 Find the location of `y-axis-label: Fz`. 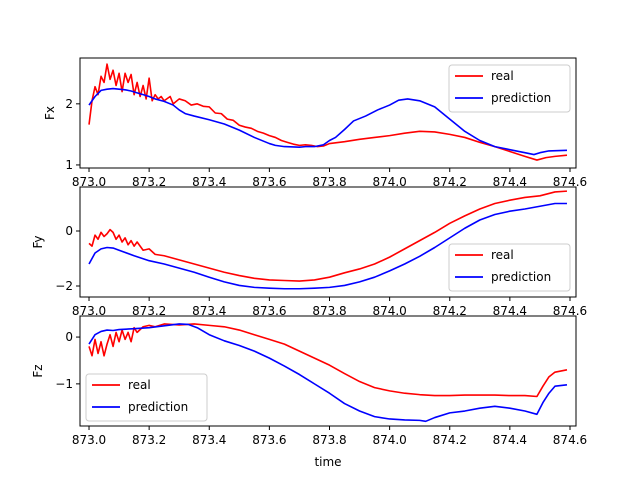

y-axis-label: Fz is located at coordinates (38, 370).